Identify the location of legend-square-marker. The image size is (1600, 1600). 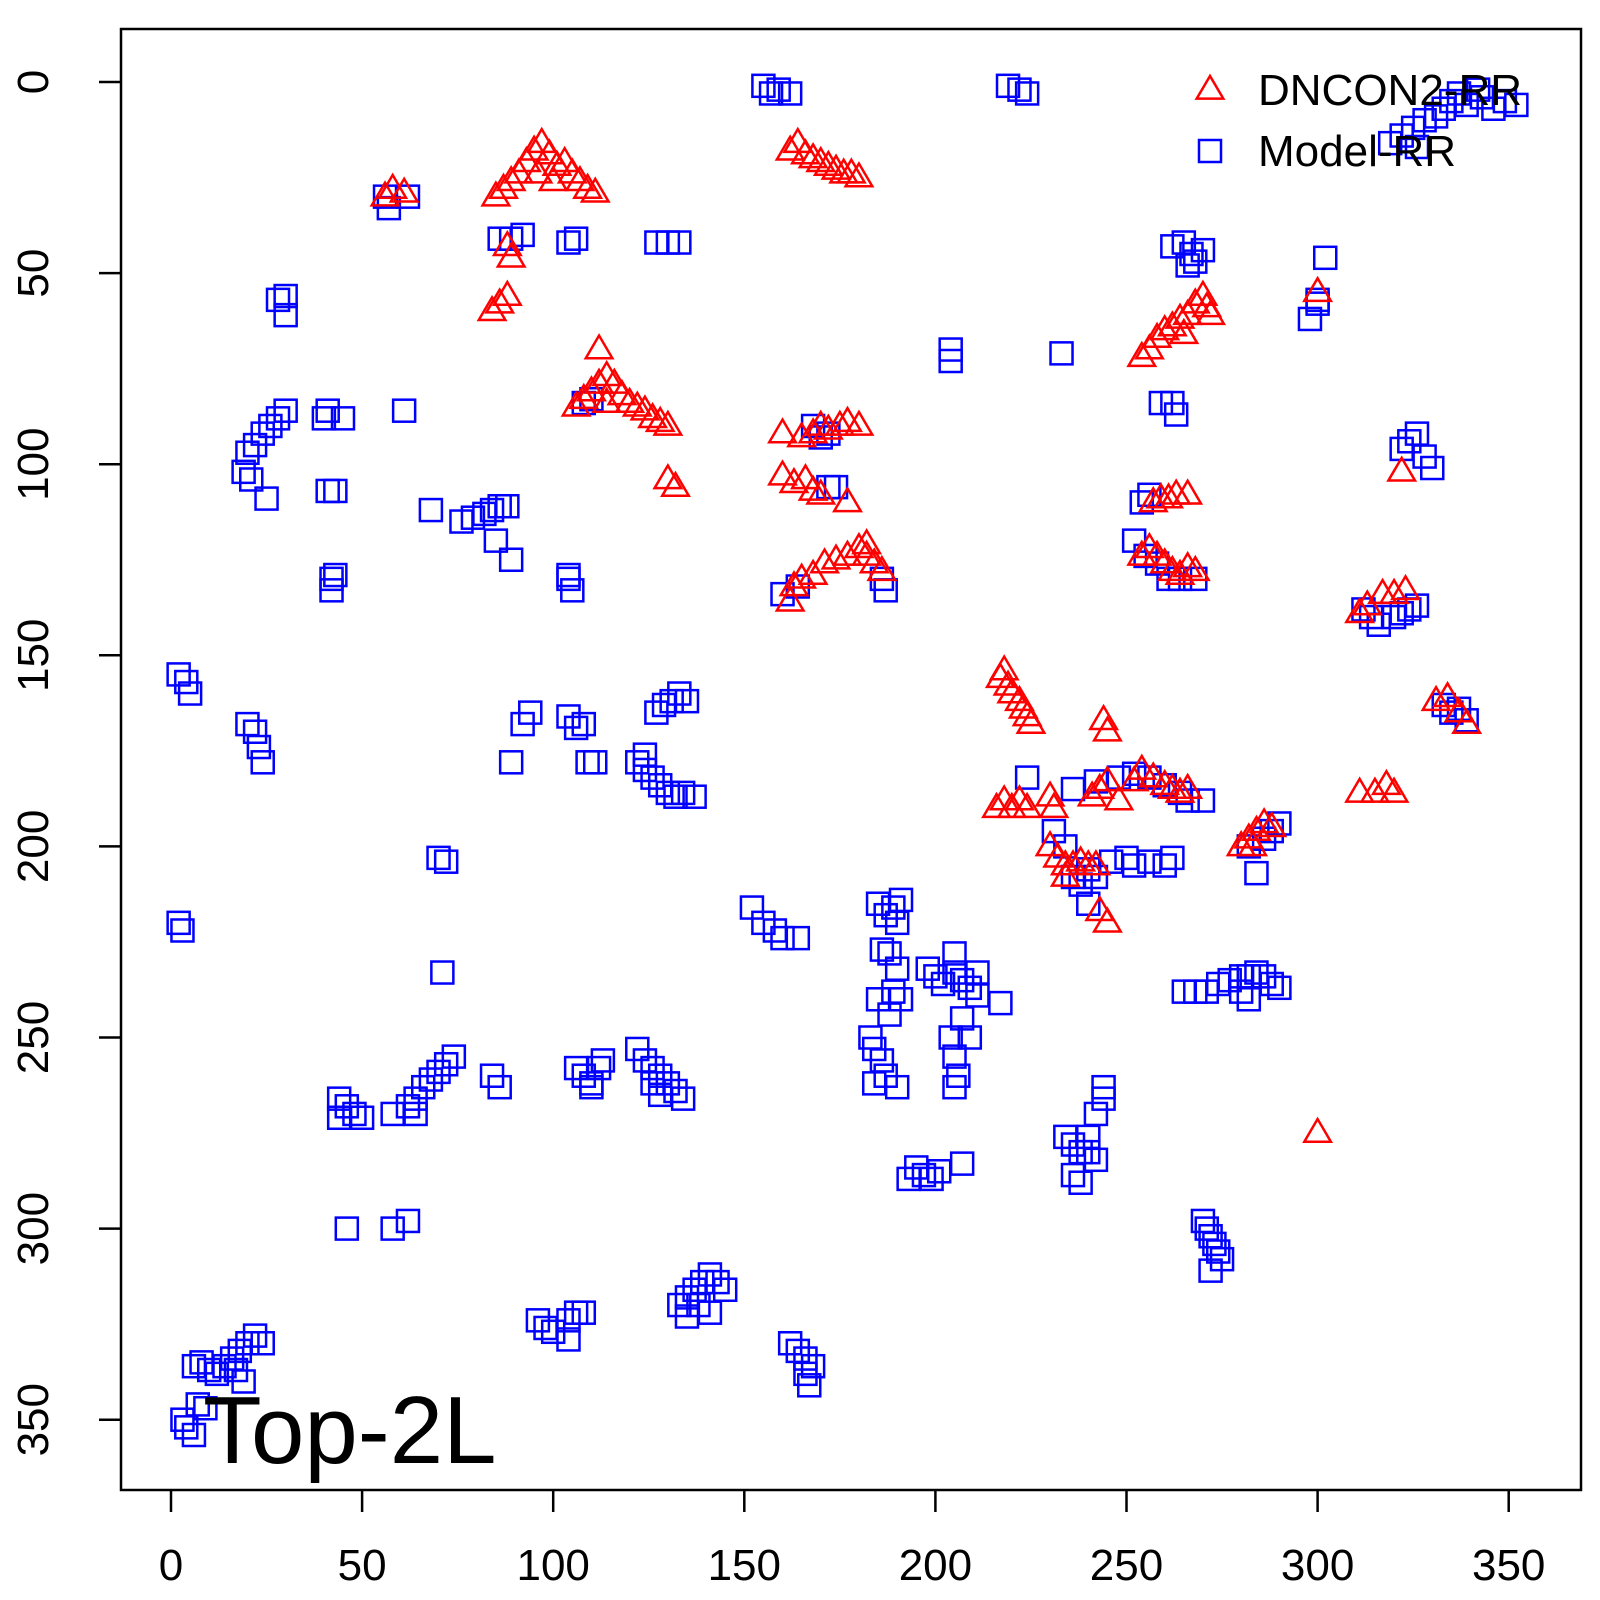
(1210, 151).